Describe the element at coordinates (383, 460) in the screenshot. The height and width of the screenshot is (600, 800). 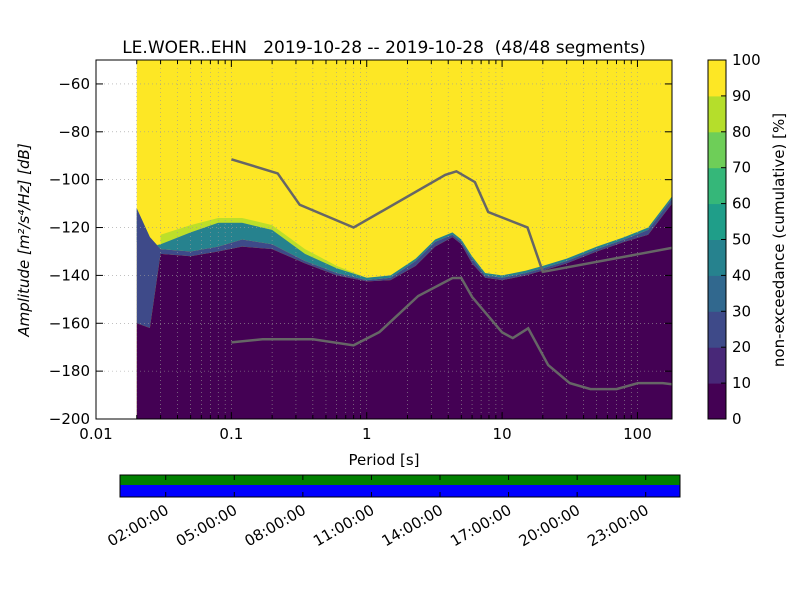
I see `x-axis-label: Period [s]` at that location.